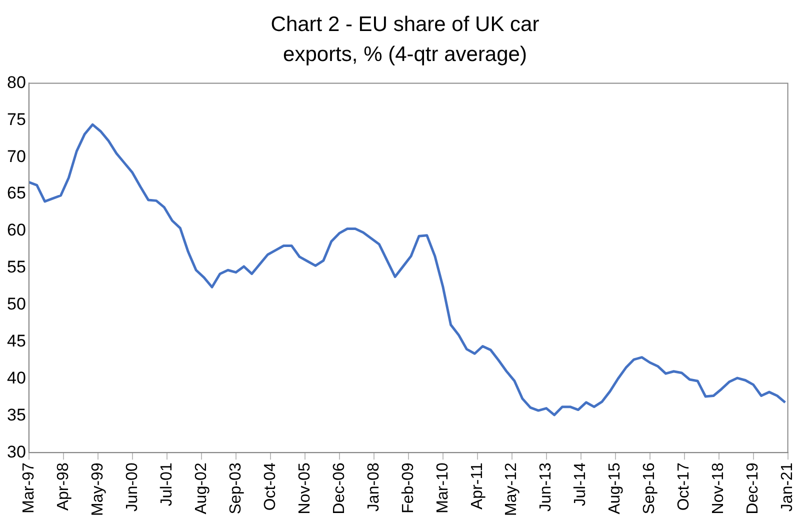  Describe the element at coordinates (16, 156) in the screenshot. I see `y-tick-label: 70` at that location.